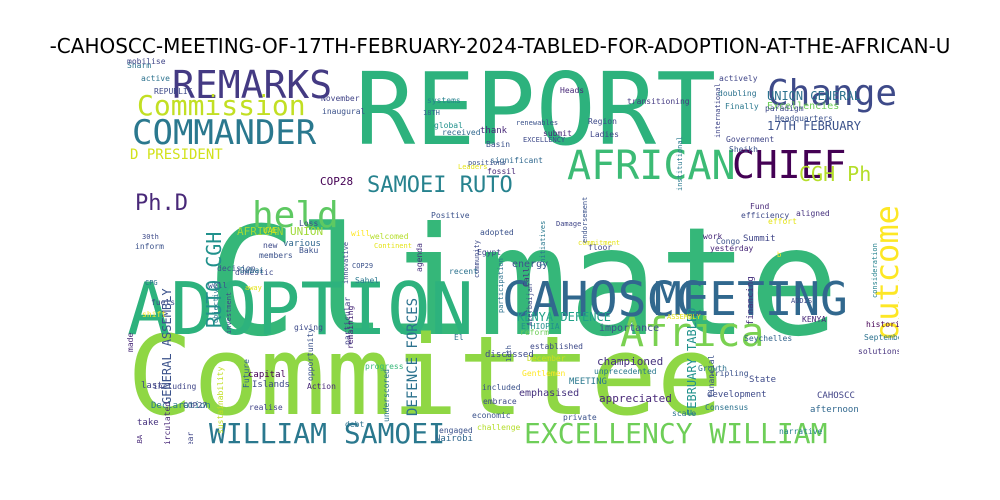 This screenshot has width=1000, height=500. What do you see at coordinates (814, 126) in the screenshot?
I see `cloud-word: 17TH FEBRUARY` at bounding box center [814, 126].